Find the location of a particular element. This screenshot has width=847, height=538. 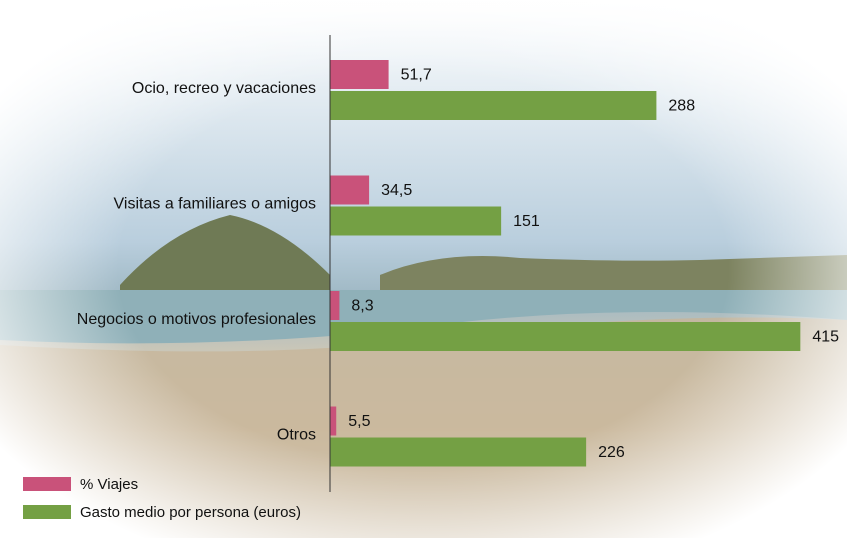

value-label: 34,5 is located at coordinates (396, 190).